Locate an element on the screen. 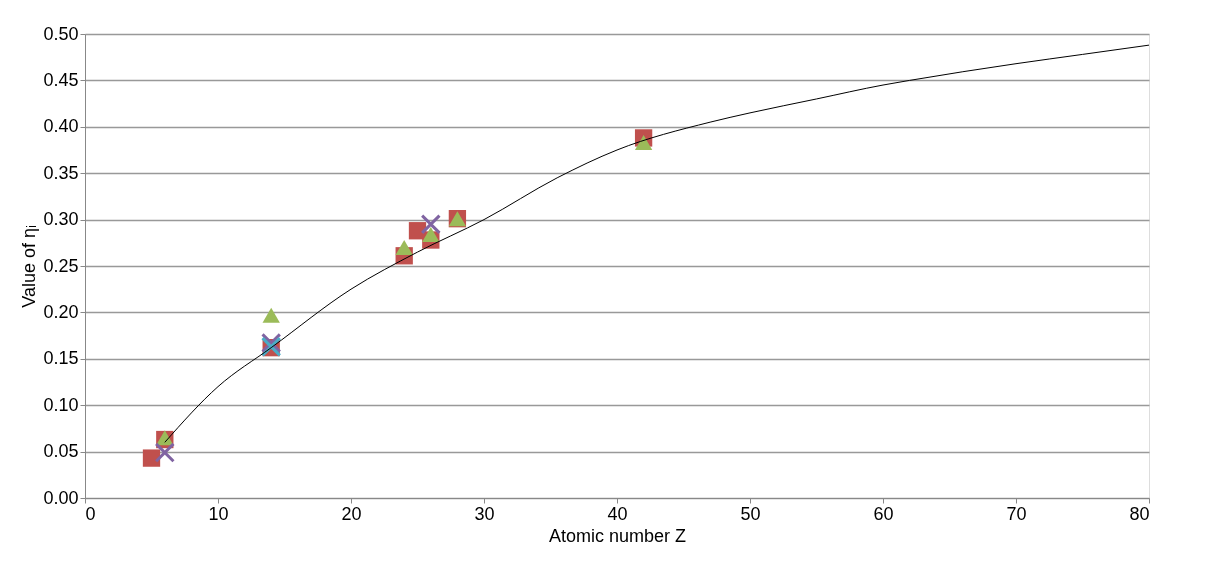 Image resolution: width=1214 pixels, height=572 pixels. x-tick-label: 70 is located at coordinates (1016, 513).